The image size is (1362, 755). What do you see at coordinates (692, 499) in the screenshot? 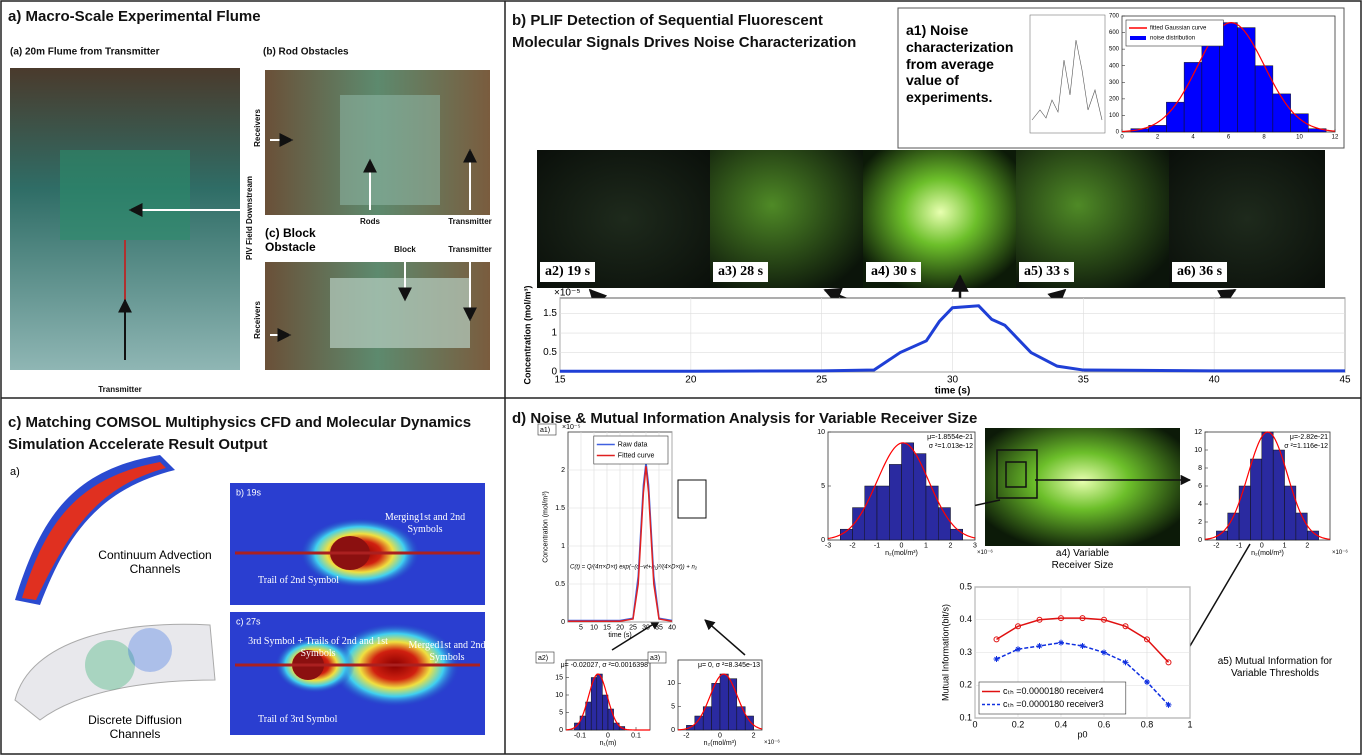
I see `zoom-box` at bounding box center [692, 499].